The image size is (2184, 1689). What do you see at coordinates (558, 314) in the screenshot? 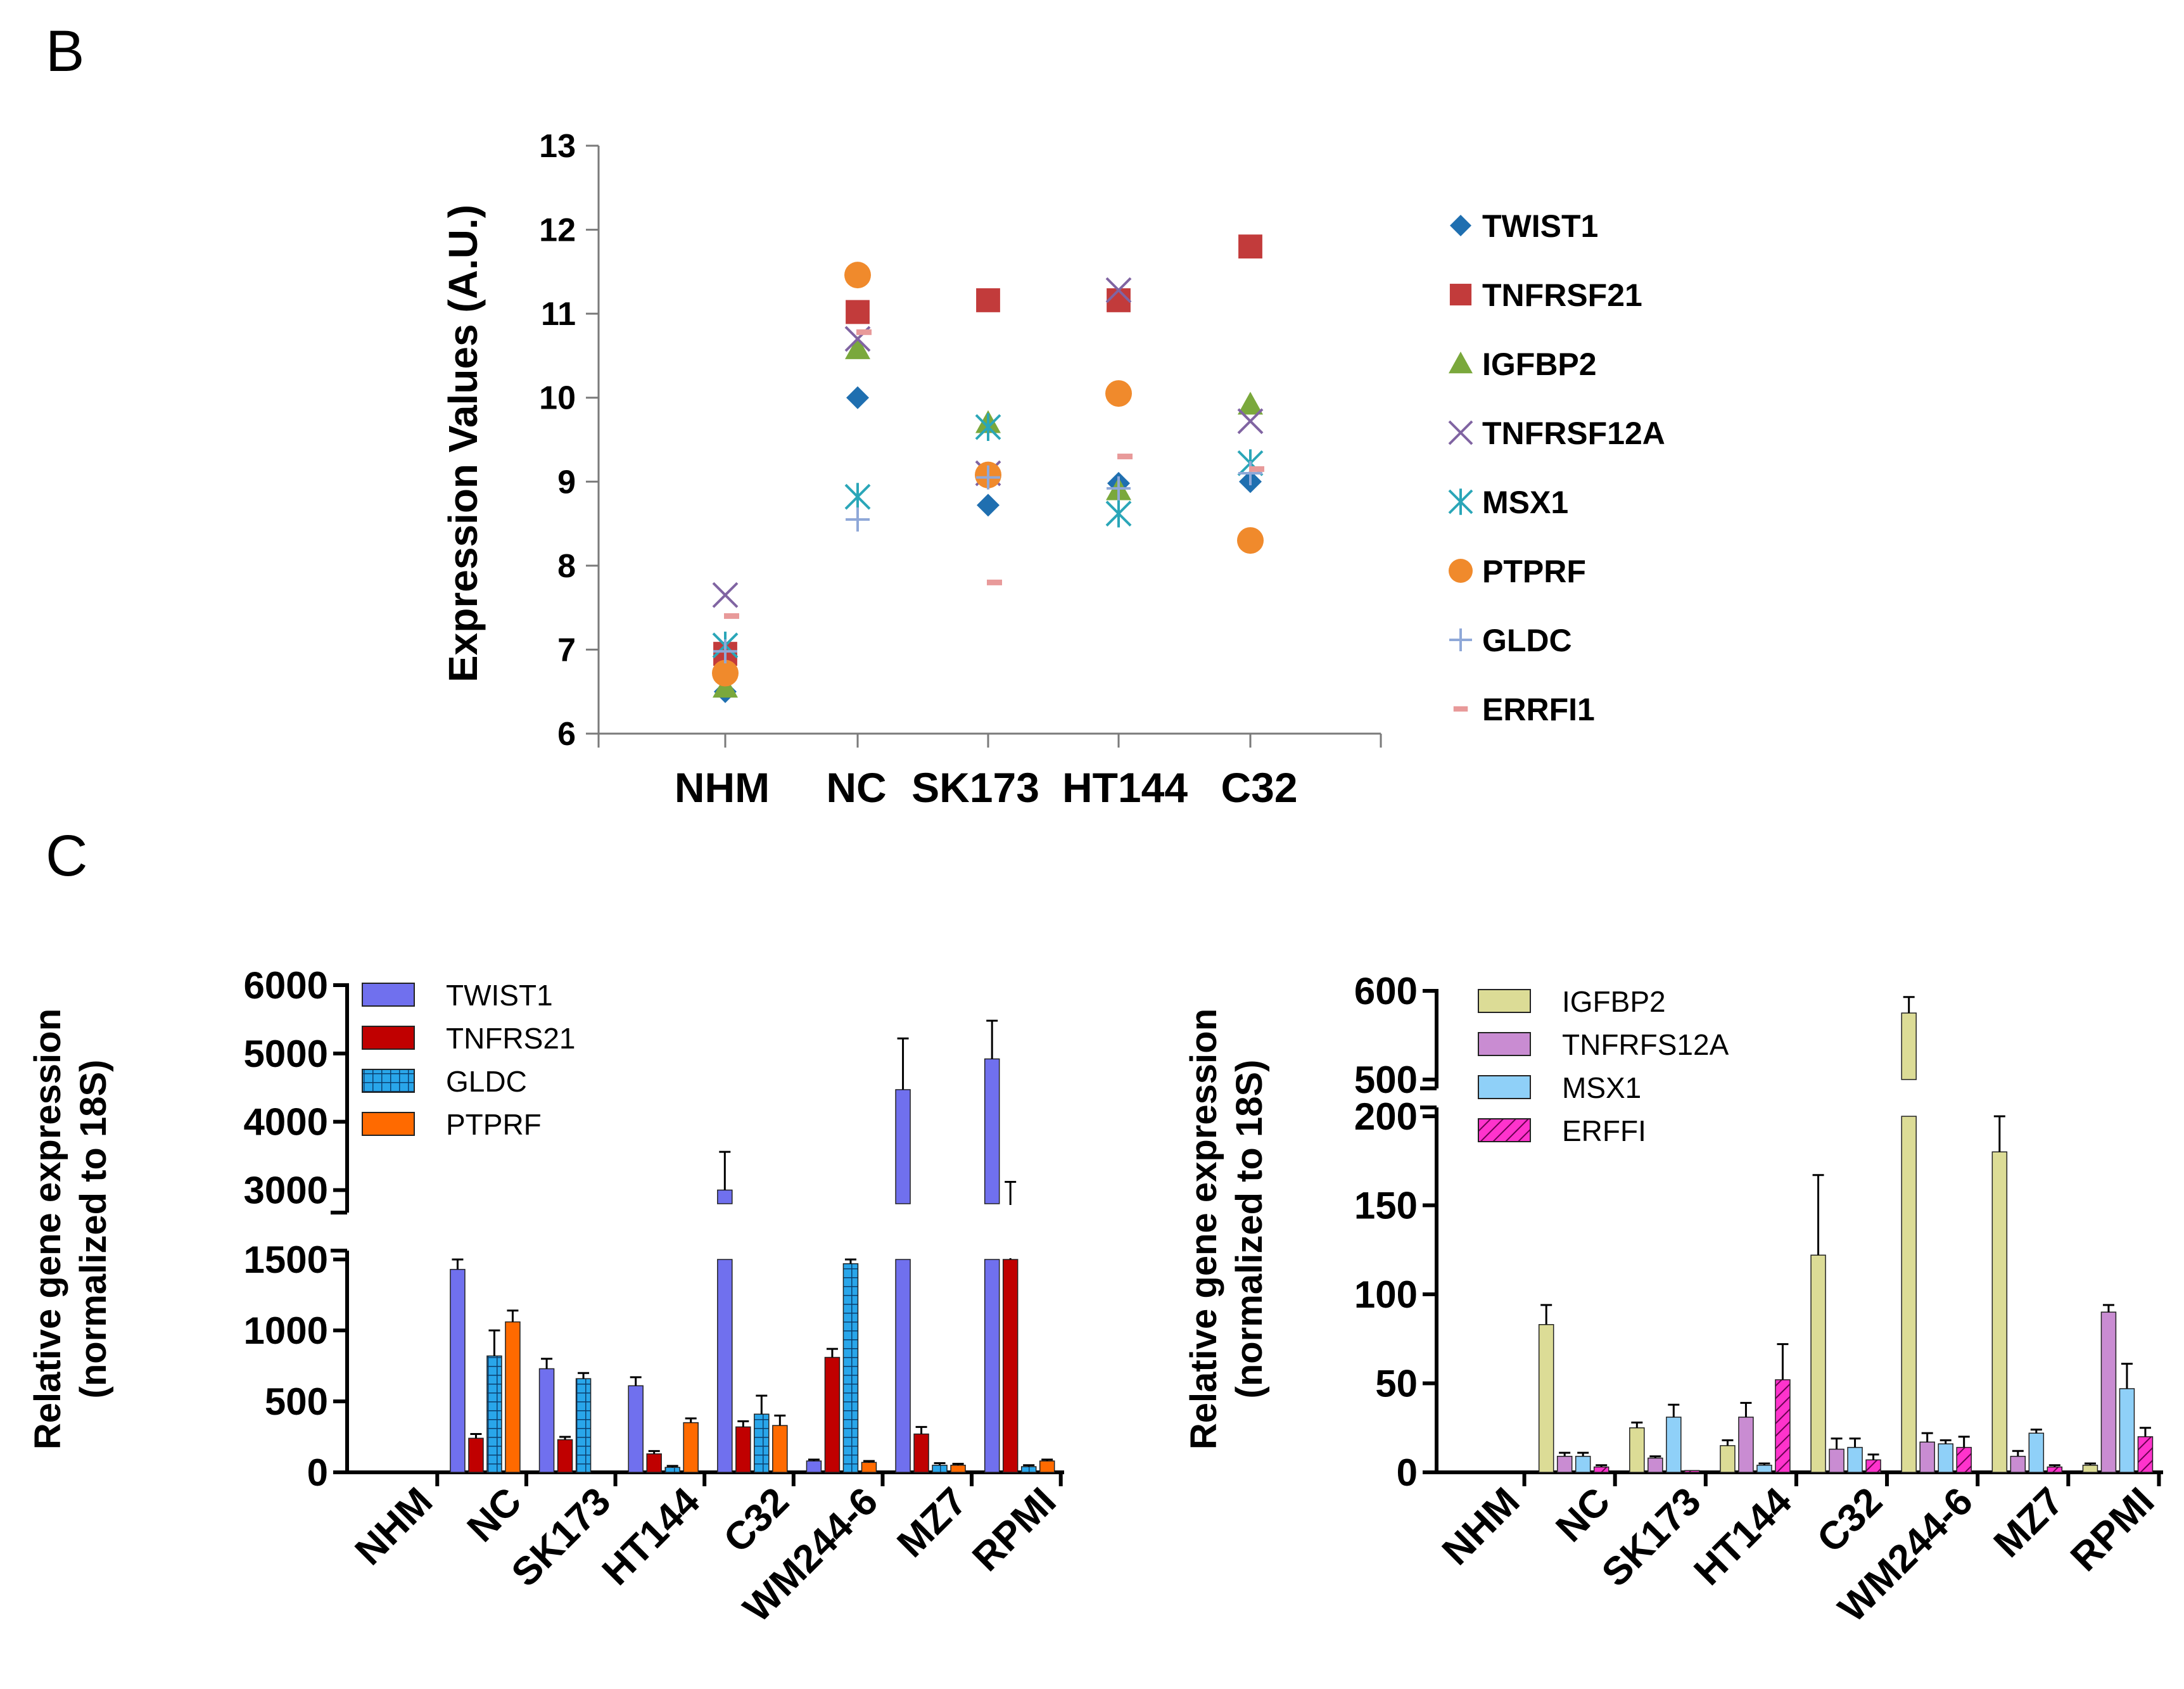
I see `b-y-tick-label: 11` at bounding box center [558, 314].